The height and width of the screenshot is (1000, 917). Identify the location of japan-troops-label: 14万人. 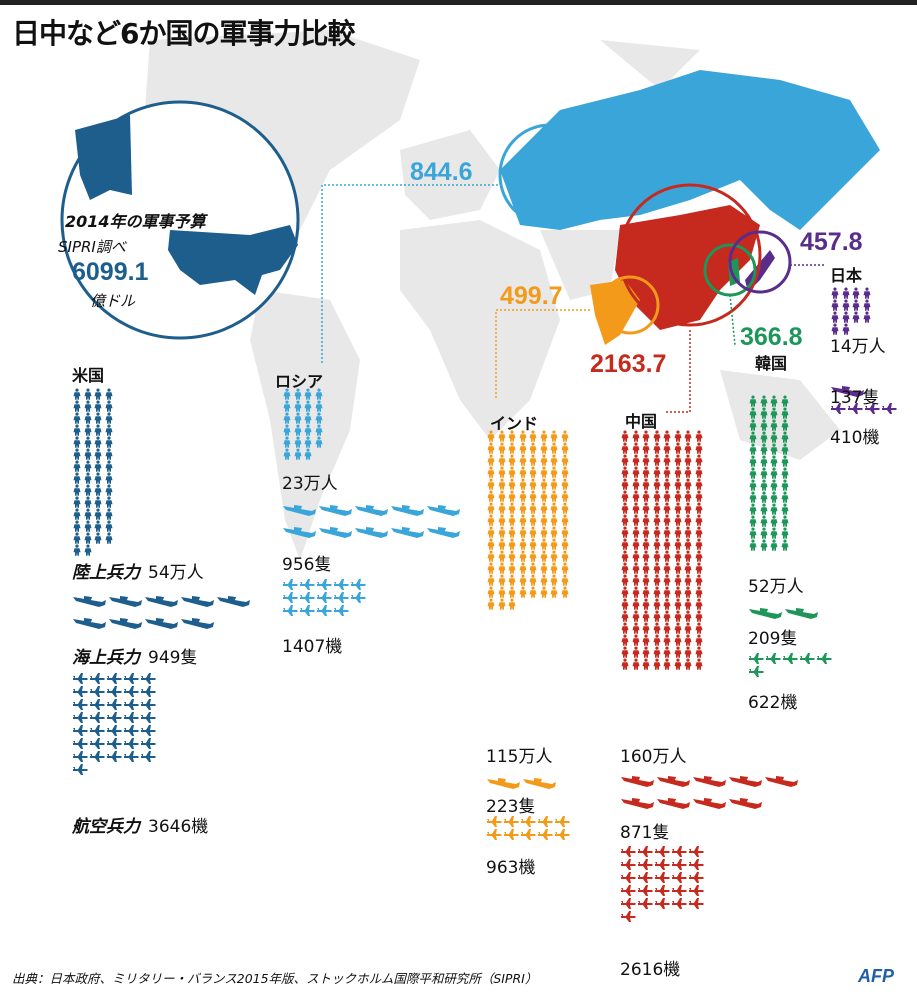
(858, 347).